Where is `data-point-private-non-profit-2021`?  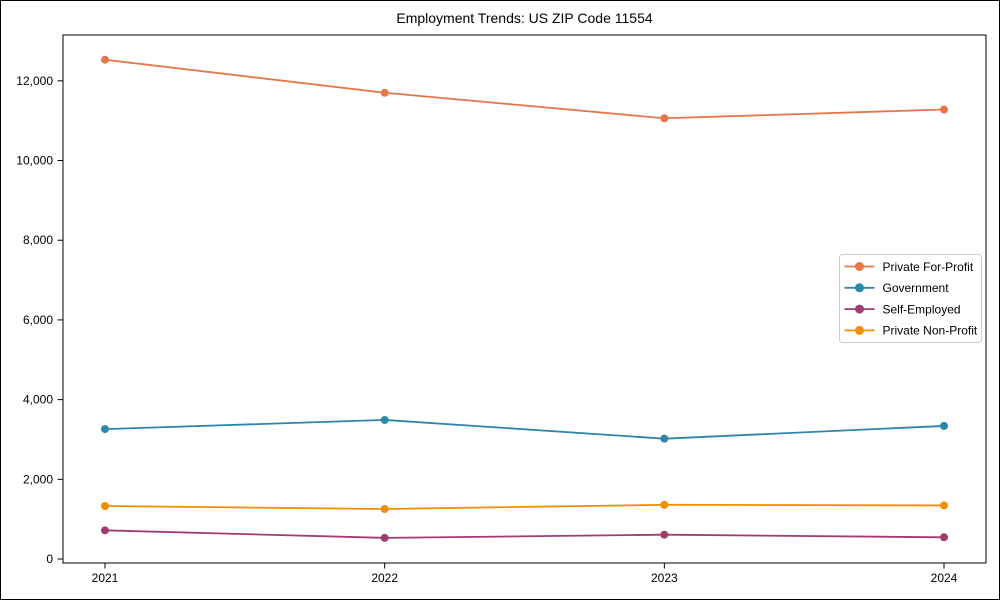
data-point-private-non-profit-2021 is located at coordinates (105, 506).